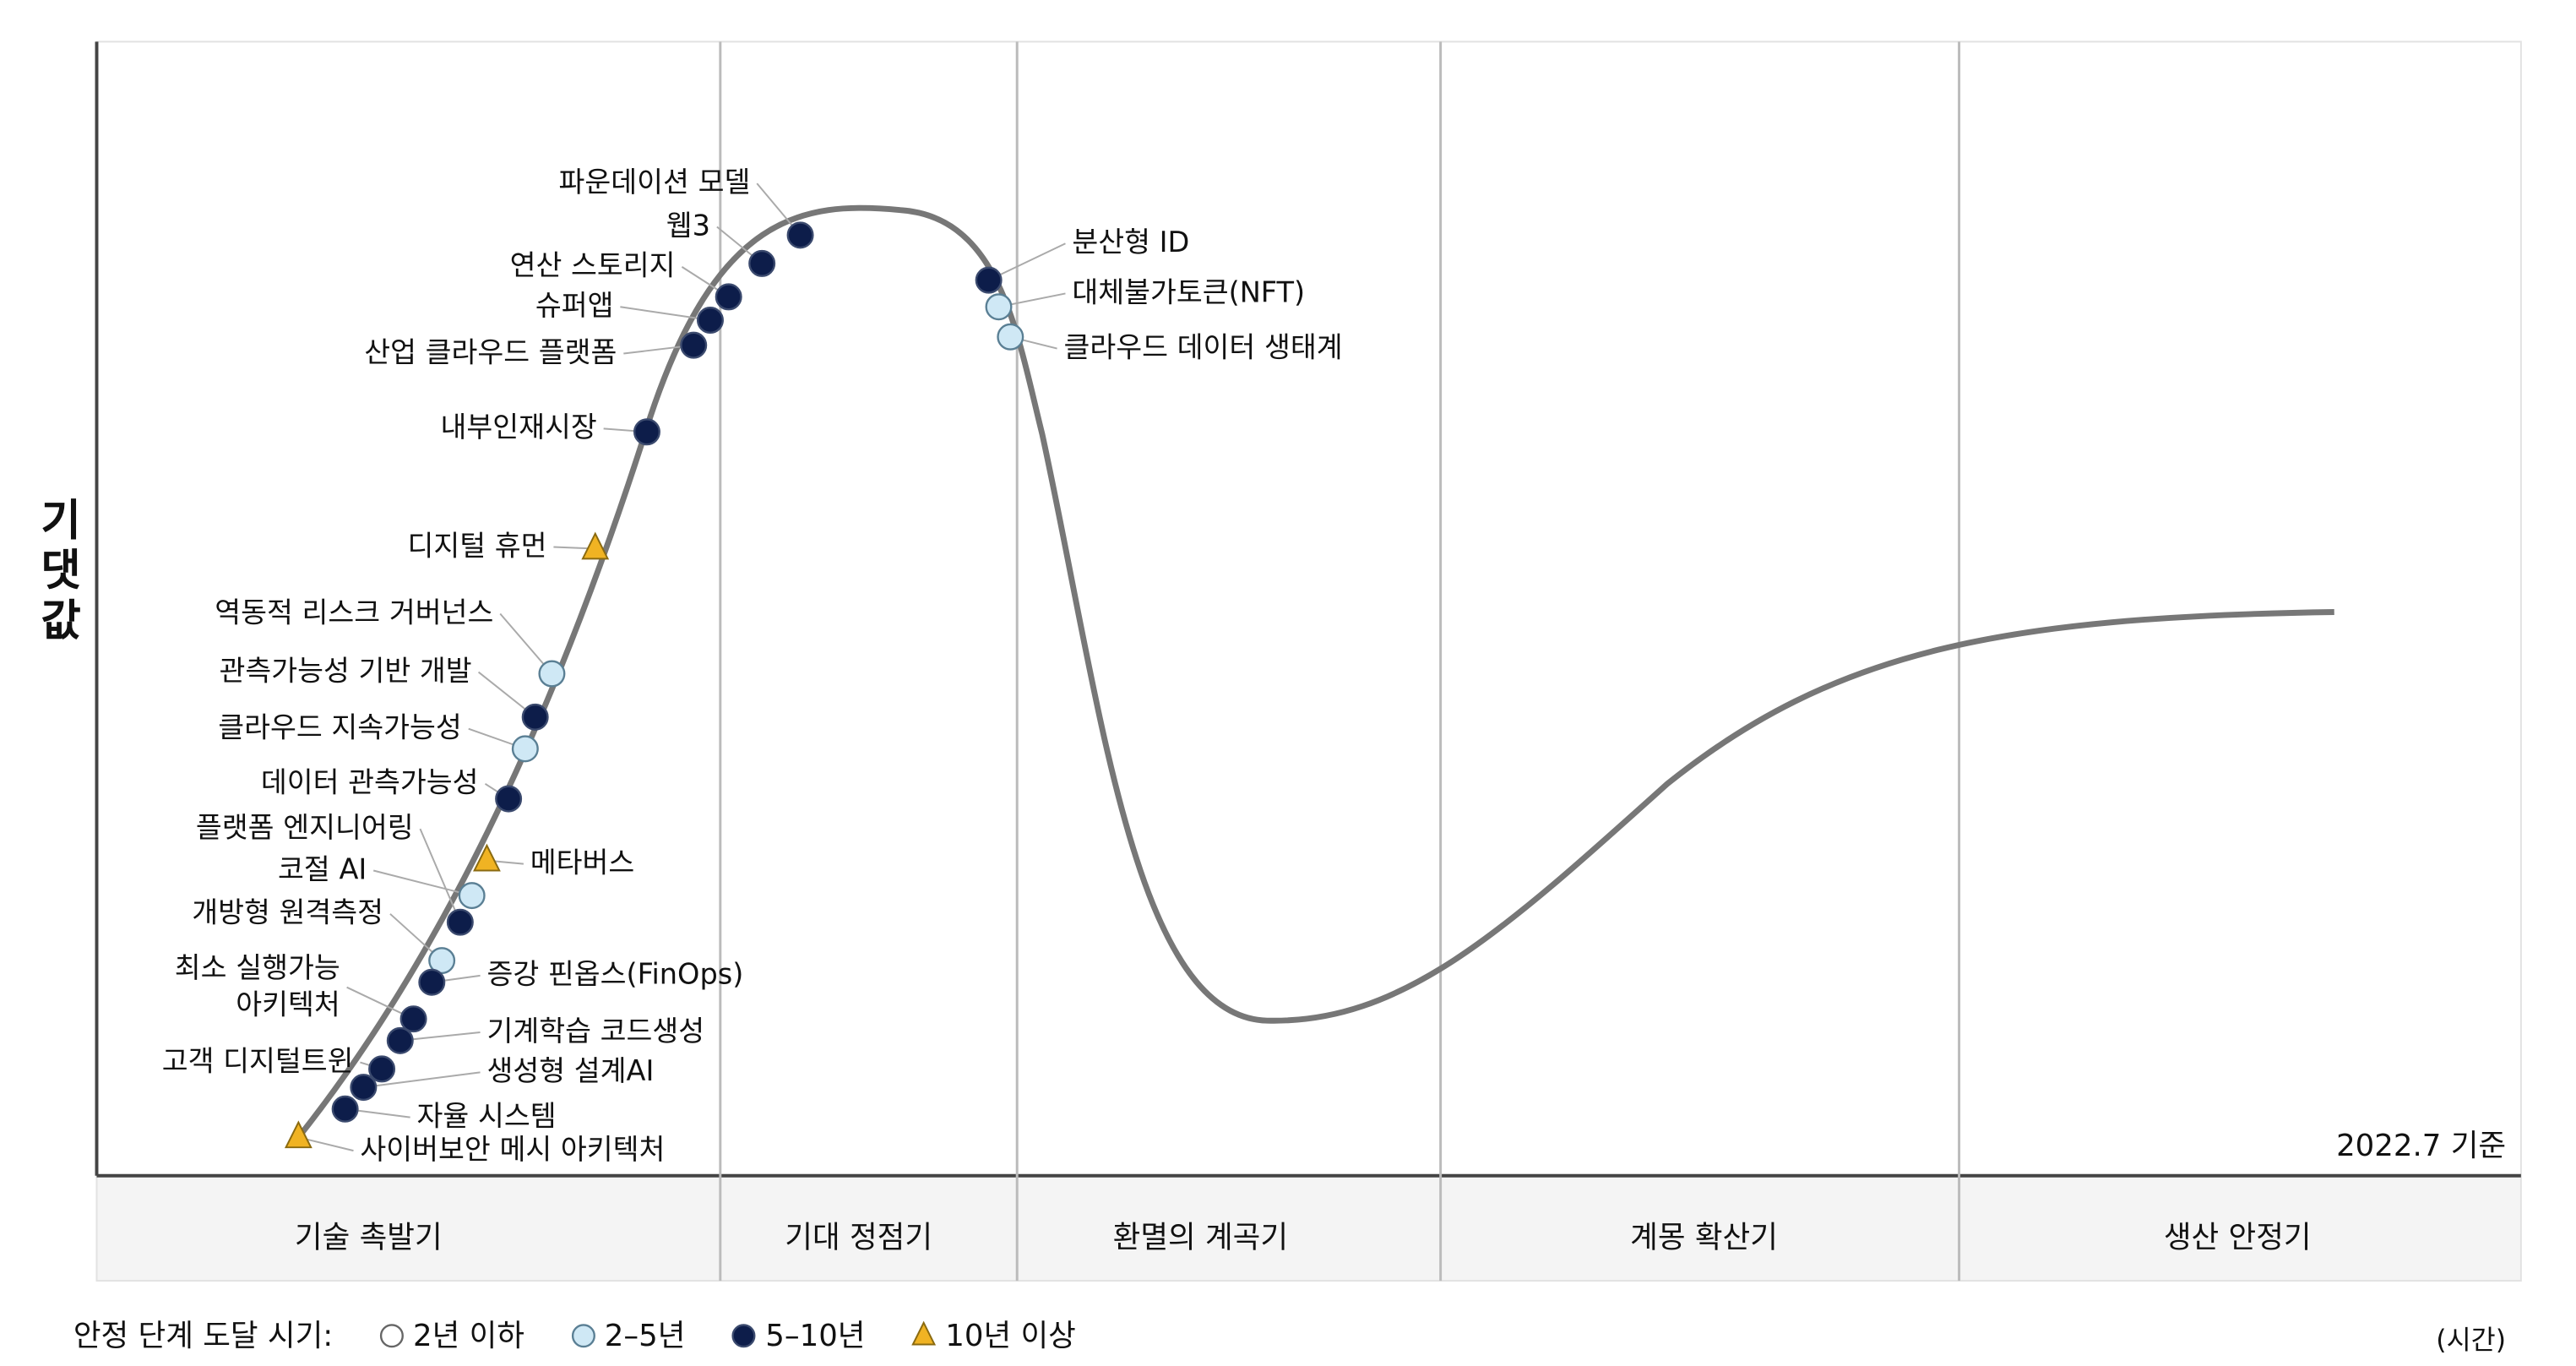  Describe the element at coordinates (570, 1072) in the screenshot. I see `technology-label: 생성형 설계AI` at that location.